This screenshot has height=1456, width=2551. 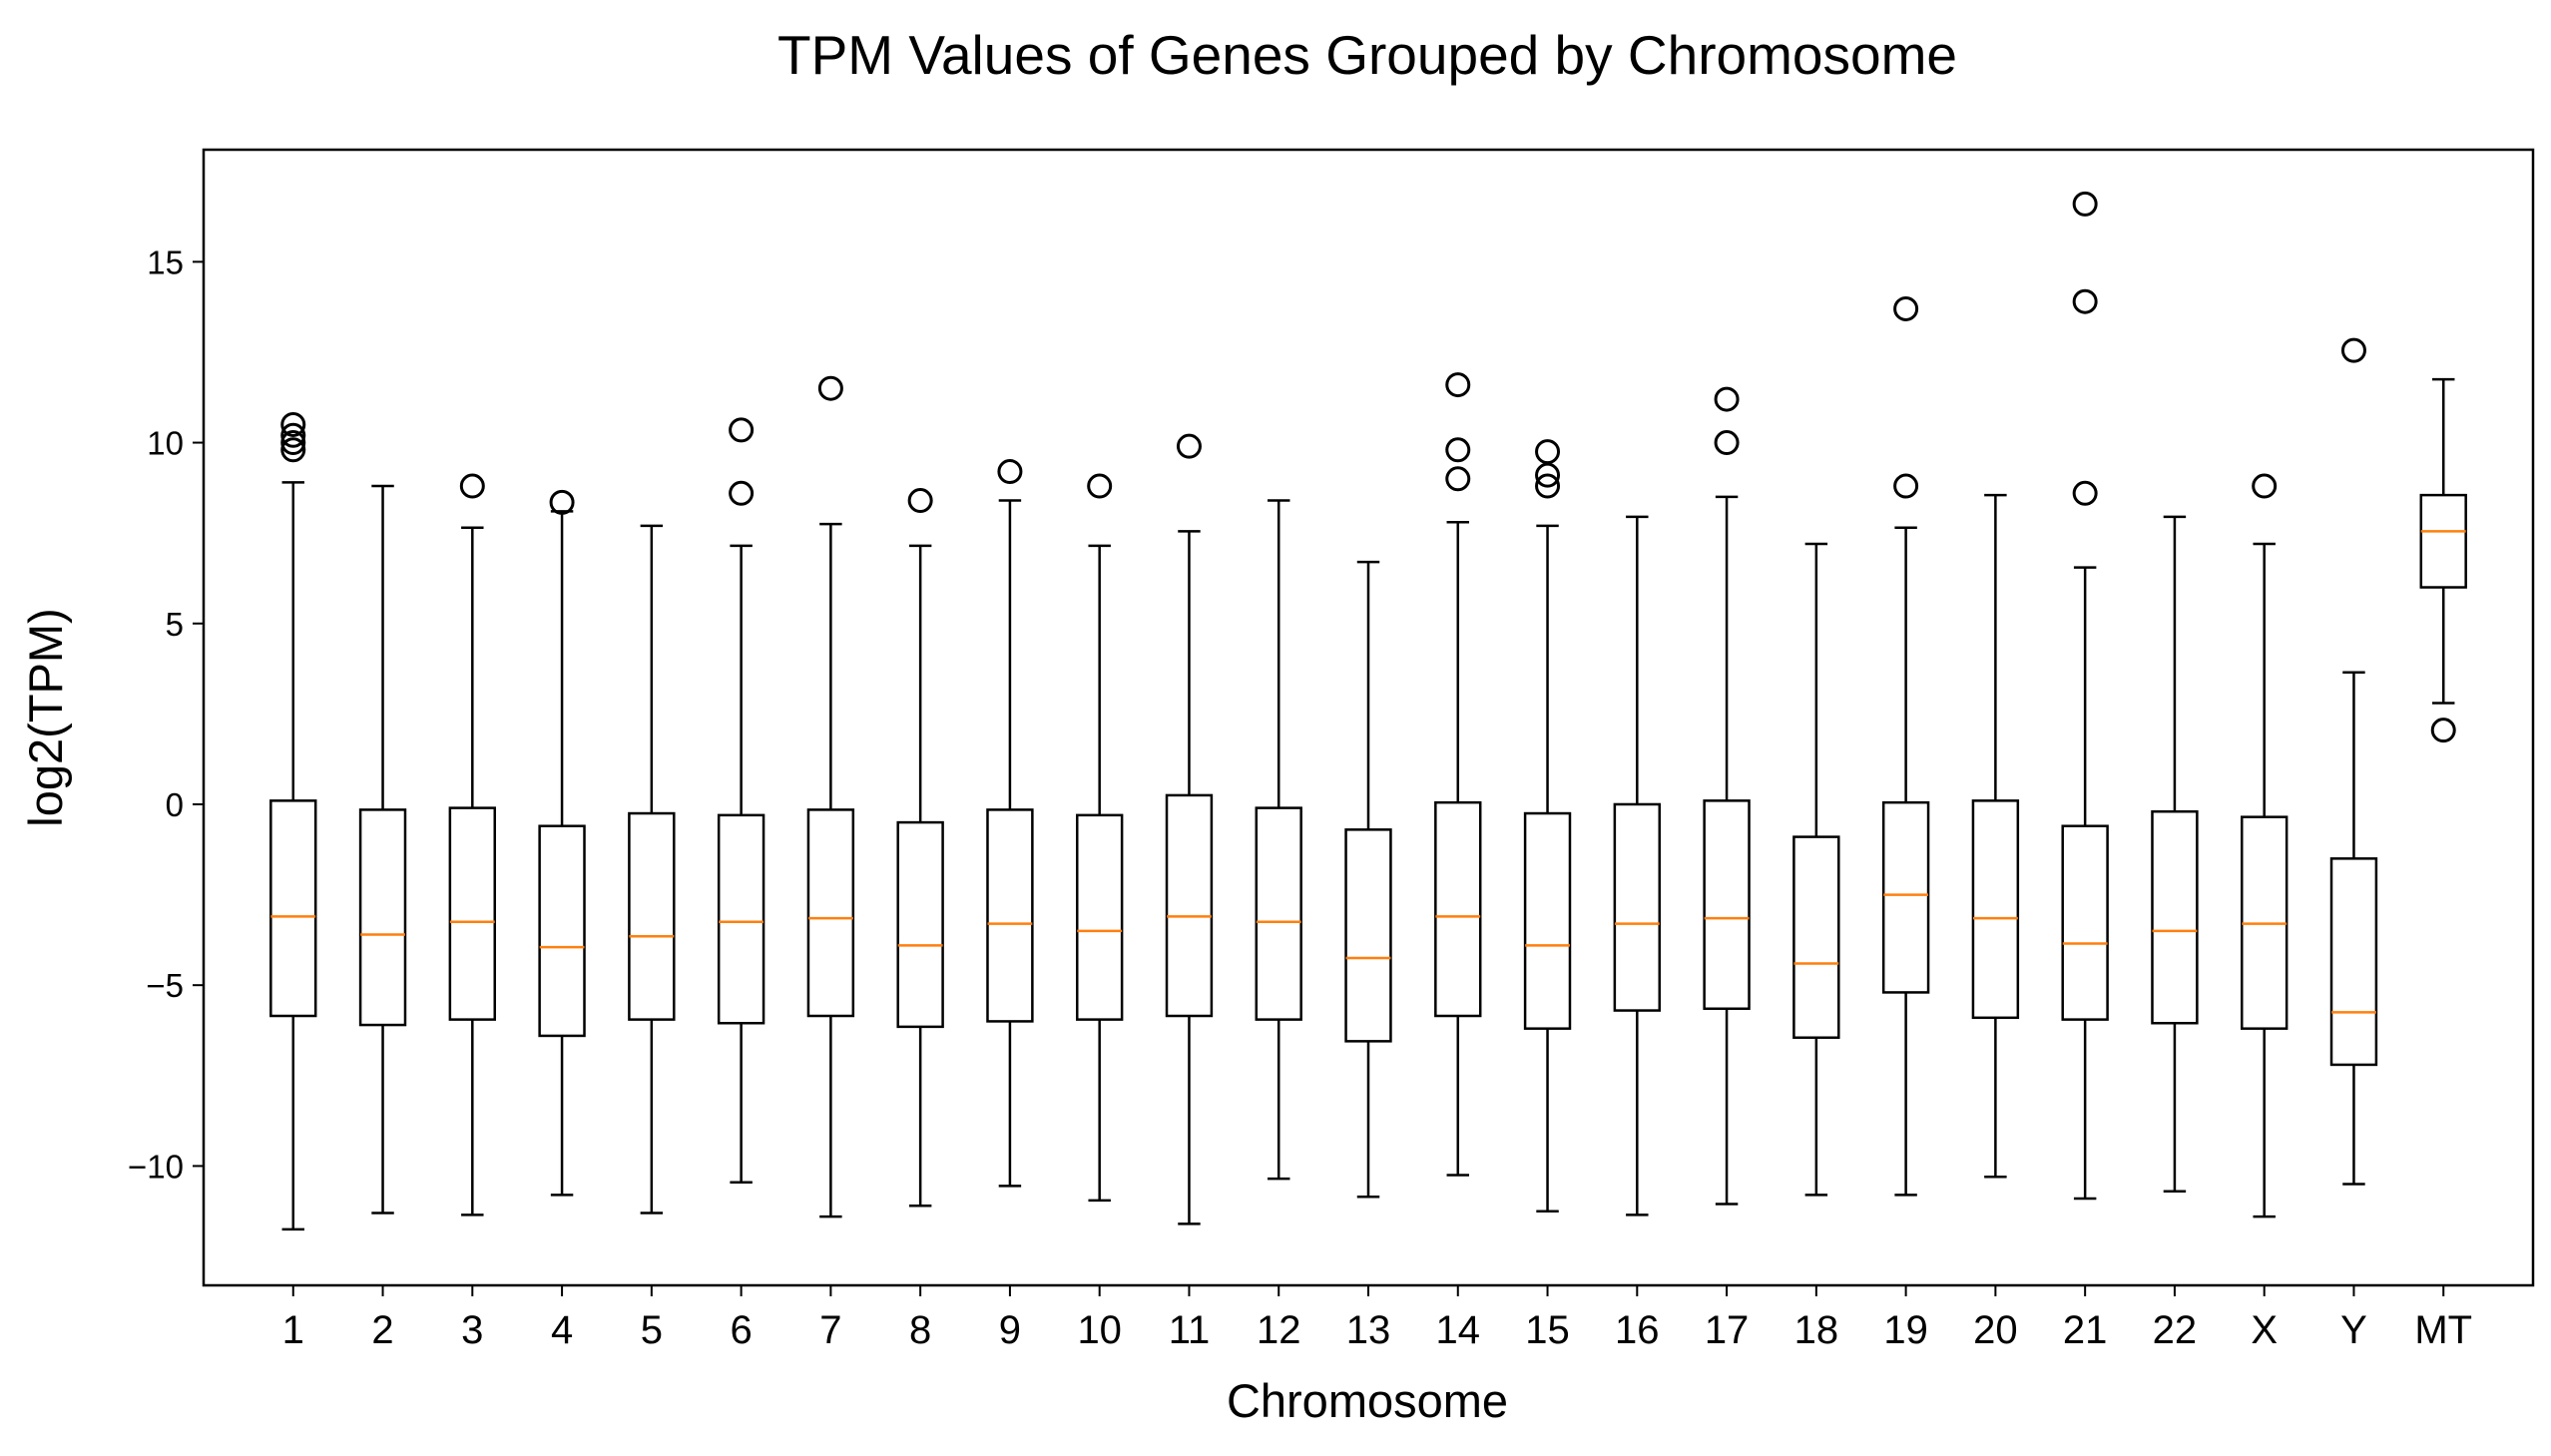 What do you see at coordinates (1637, 1330) in the screenshot?
I see `x-tick-label: 16` at bounding box center [1637, 1330].